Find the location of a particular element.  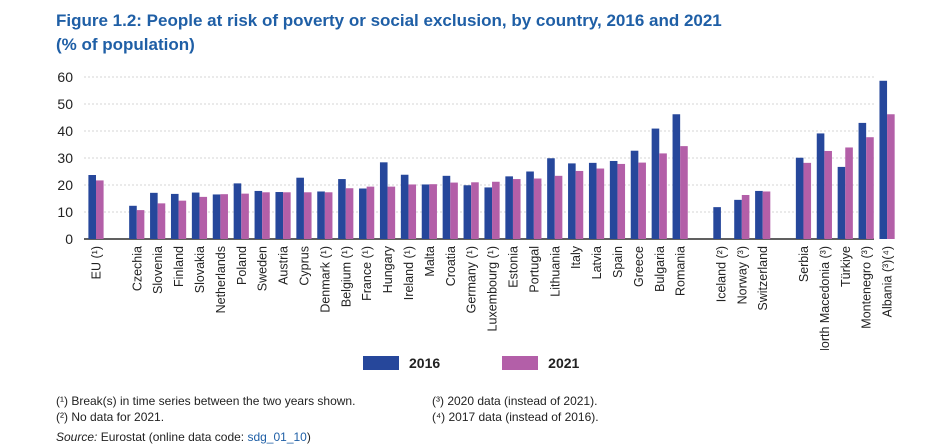

figure-subtitle: (% of population) is located at coordinates (125, 44).